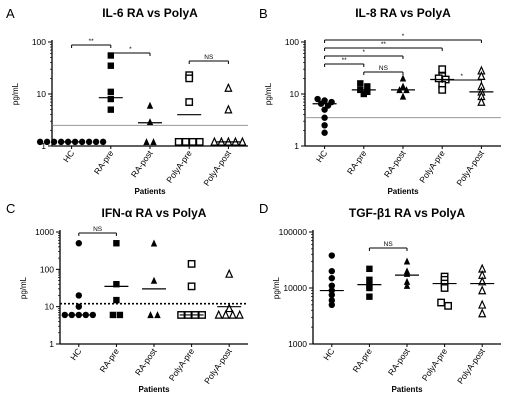 This screenshot has width=506, height=410. What do you see at coordinates (154, 389) in the screenshot?
I see `x-axis-label: Patients` at bounding box center [154, 389].